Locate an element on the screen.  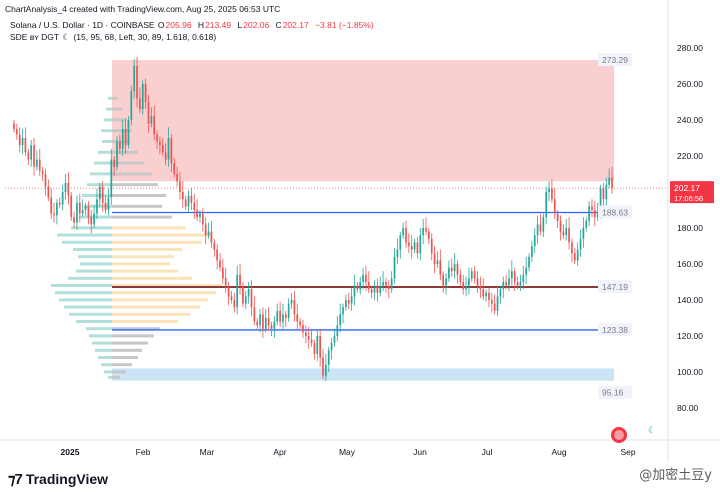
y-tick-label: 220.00 is located at coordinates (690, 156).